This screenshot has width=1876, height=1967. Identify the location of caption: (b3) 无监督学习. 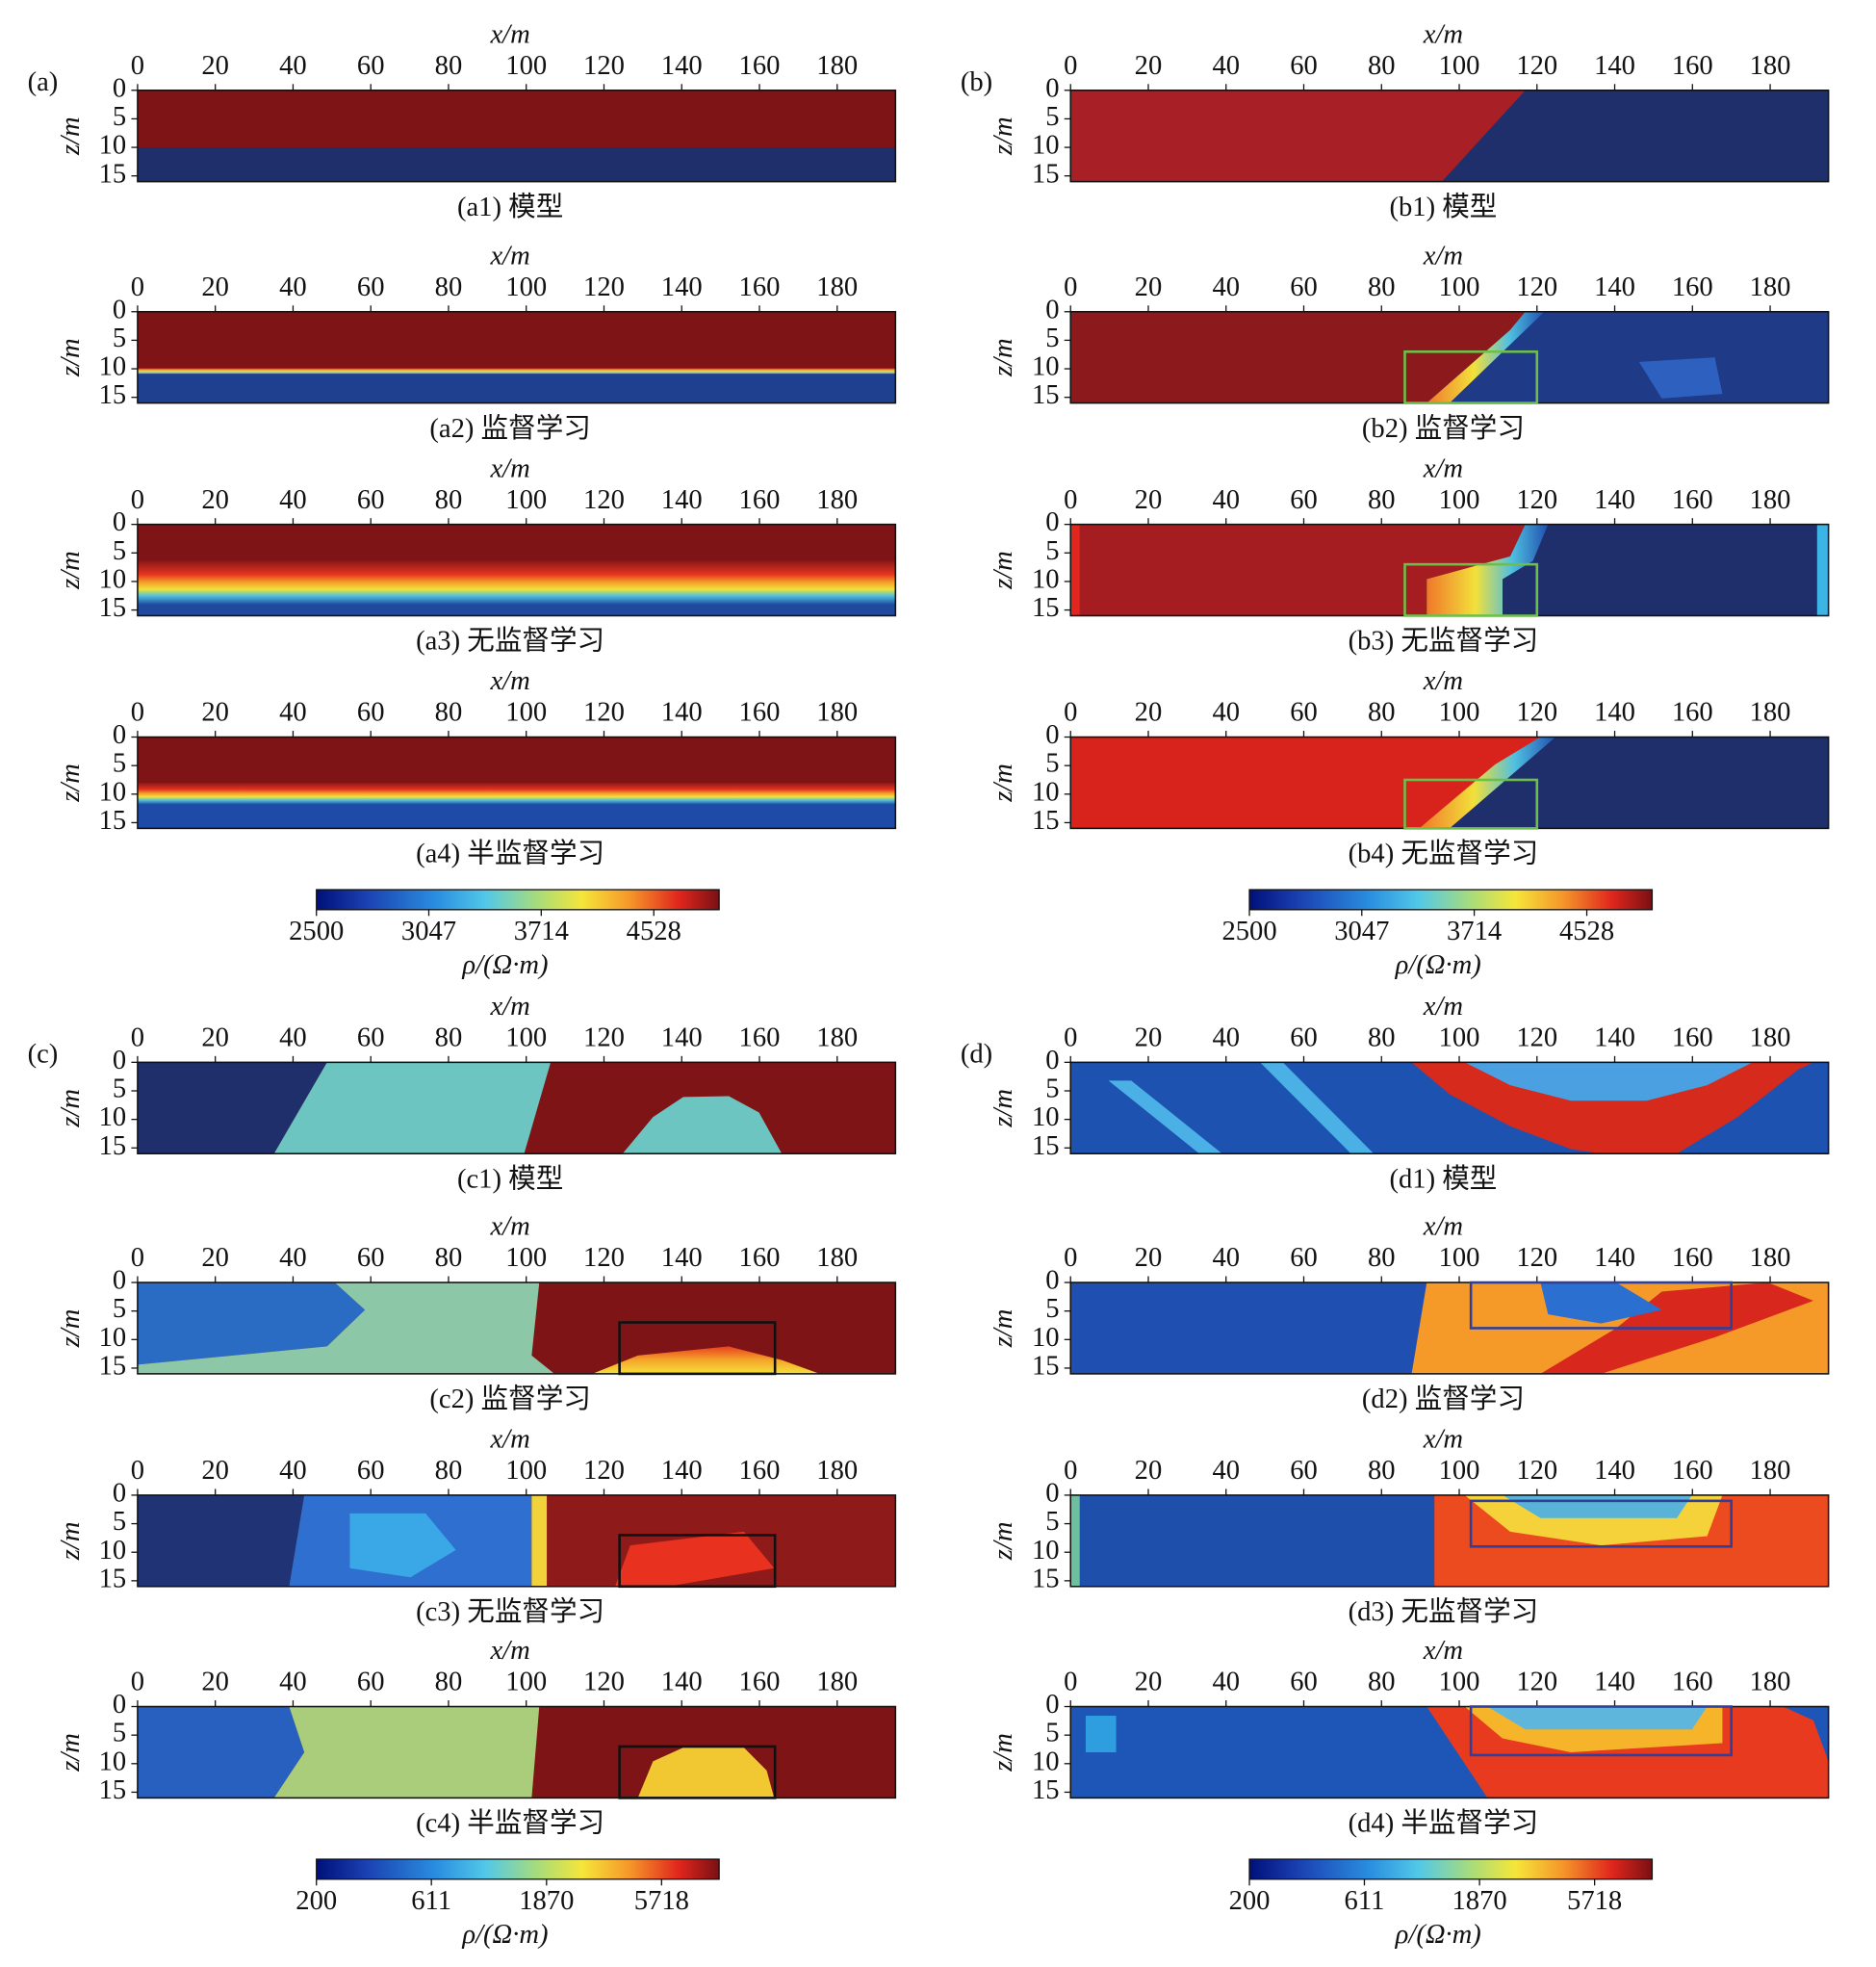
(1444, 641).